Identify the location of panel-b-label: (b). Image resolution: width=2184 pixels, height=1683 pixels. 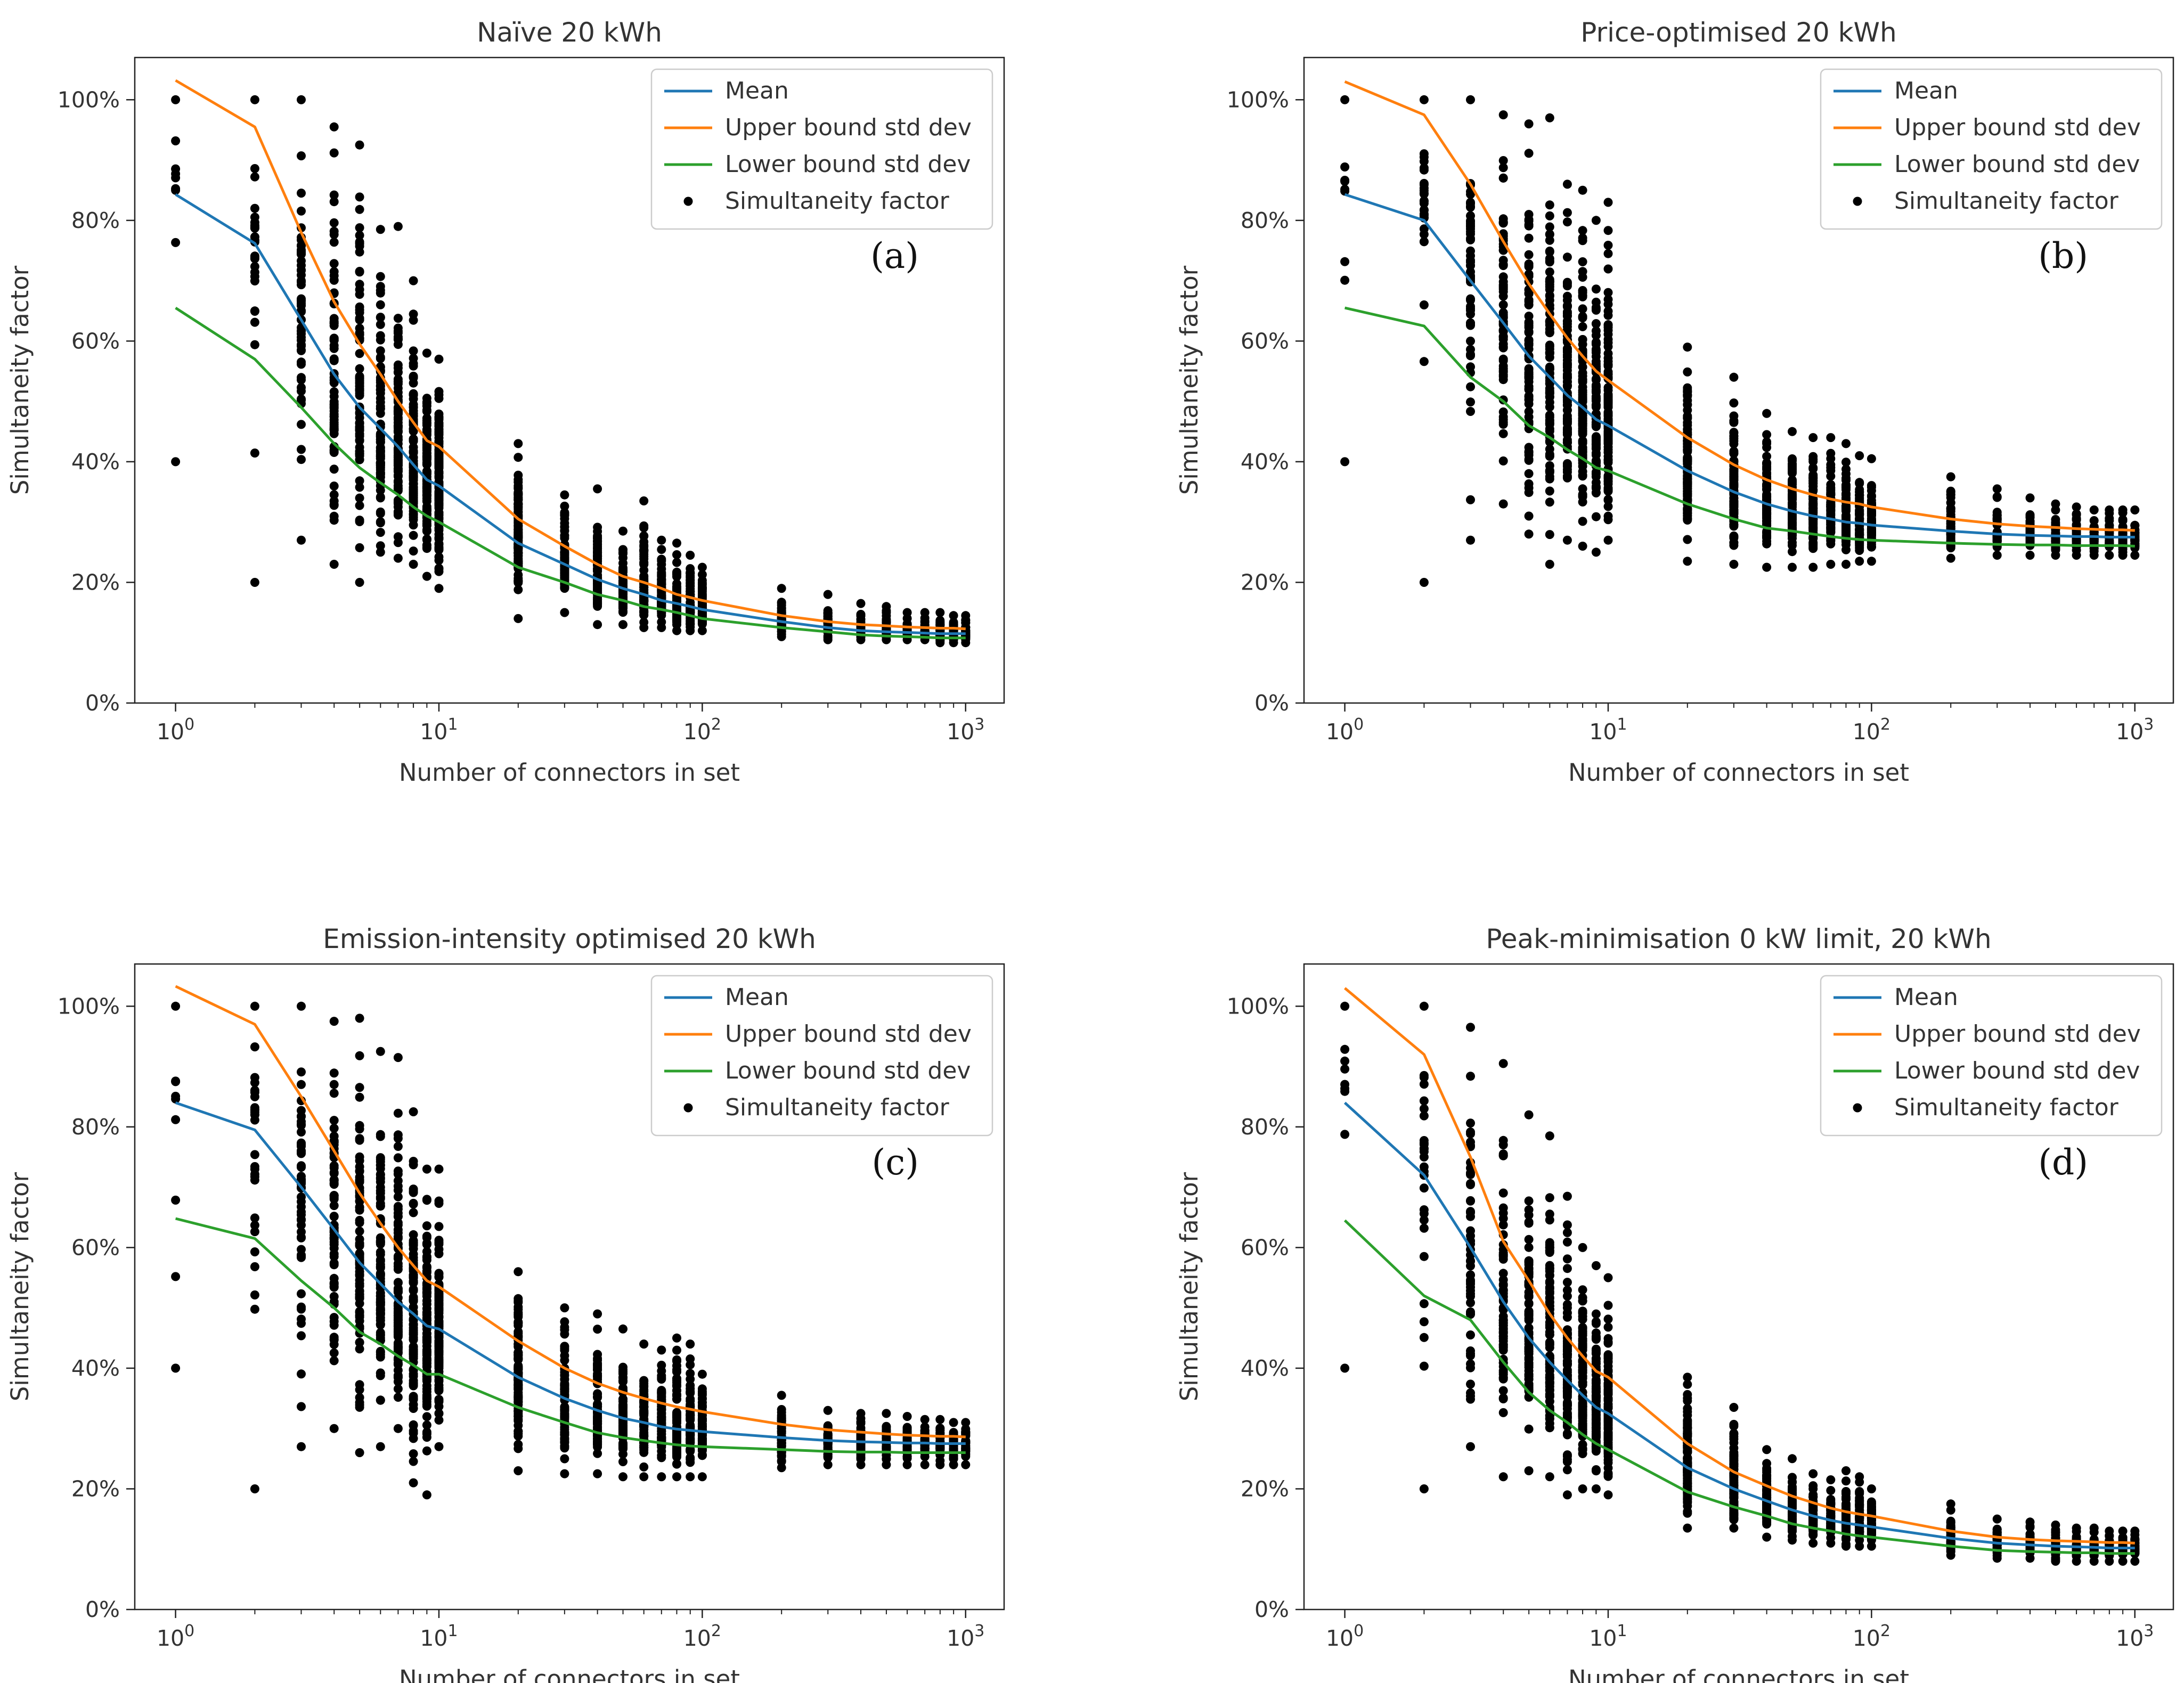
(2063, 255).